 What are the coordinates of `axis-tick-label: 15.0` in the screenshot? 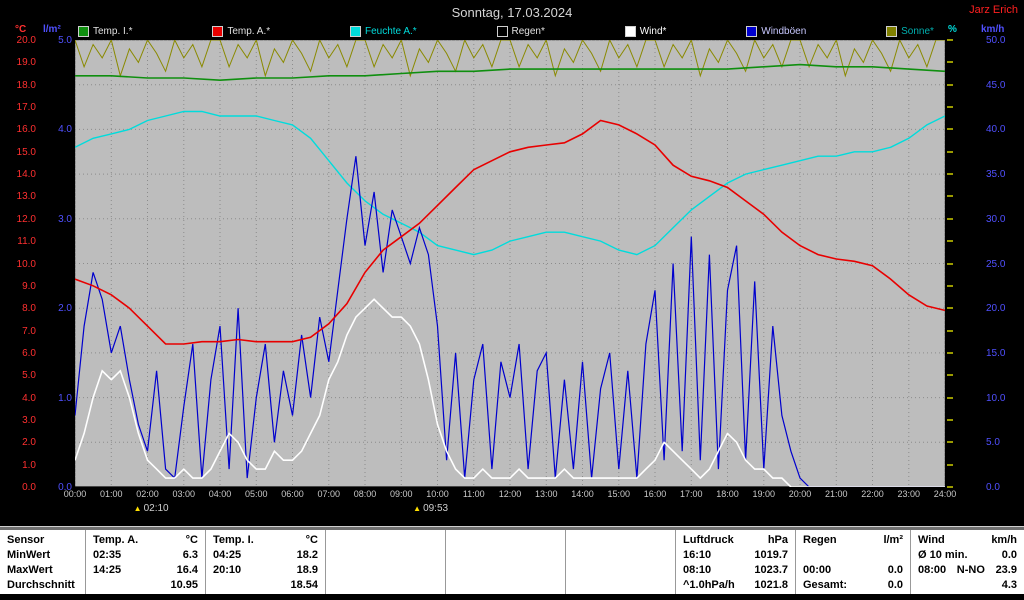 It's located at (996, 353).